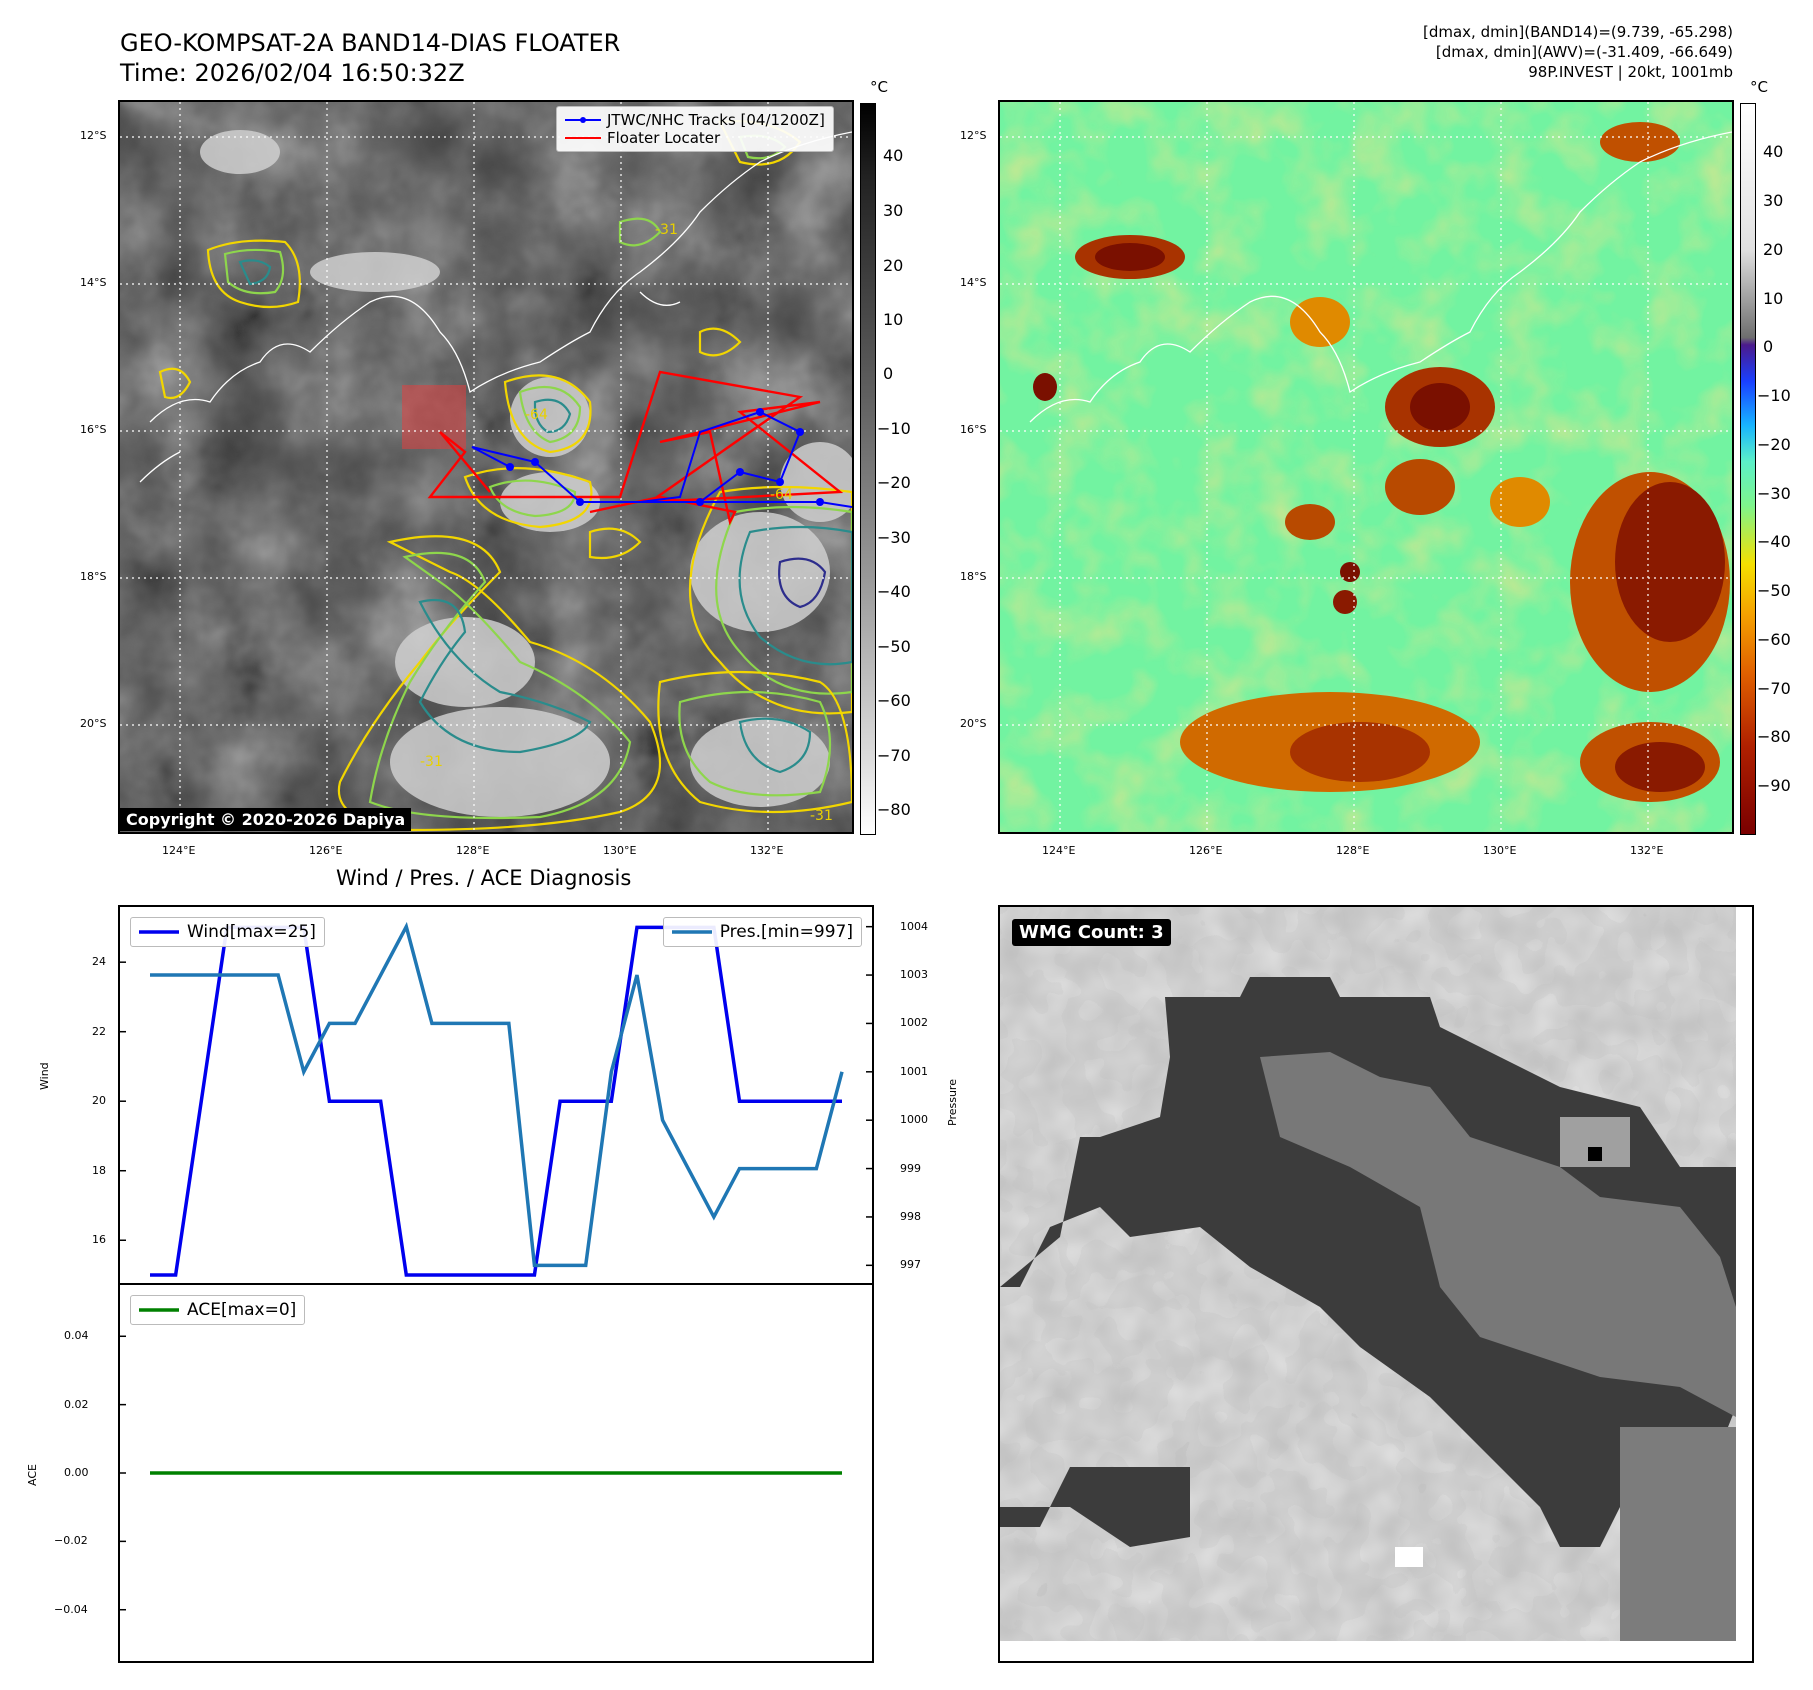  What do you see at coordinates (1774, 785) in the screenshot?
I see `cbar-tick: −90` at bounding box center [1774, 785].